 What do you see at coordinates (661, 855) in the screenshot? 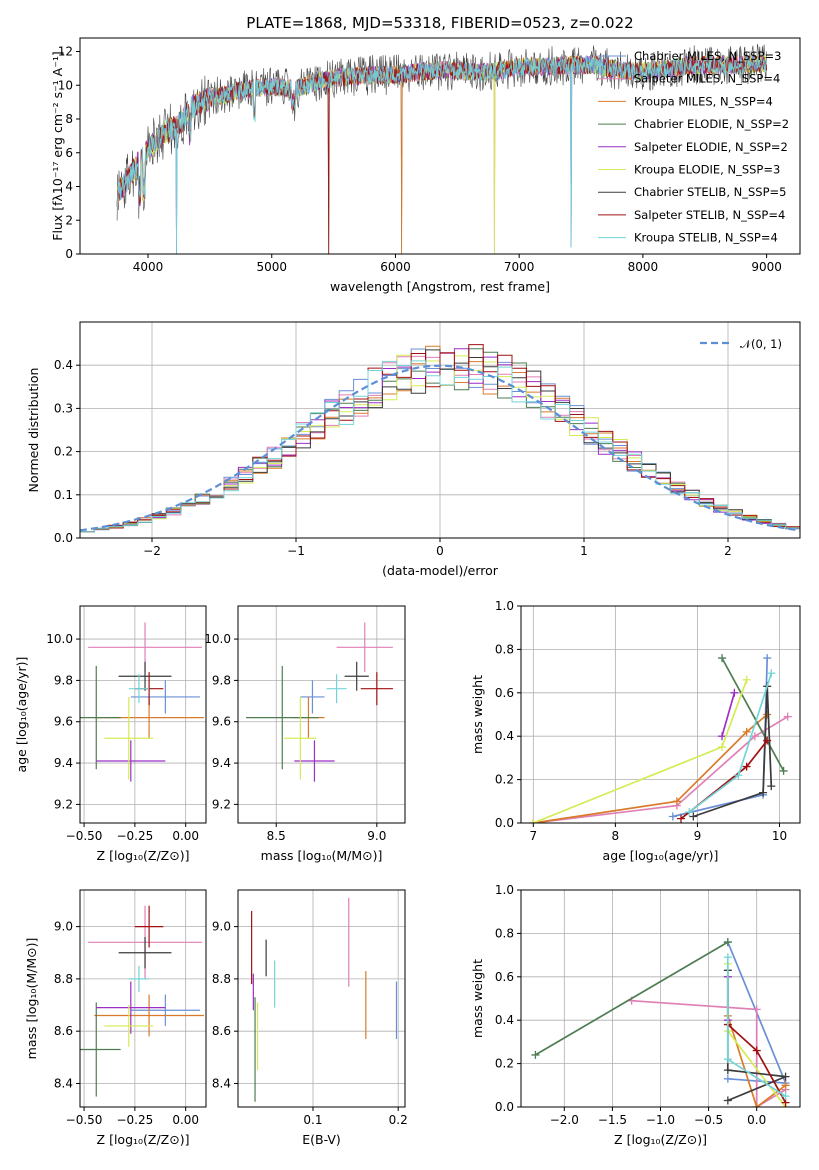
I see `x-axis-label: age [log₁₀(age/yr)]` at bounding box center [661, 855].